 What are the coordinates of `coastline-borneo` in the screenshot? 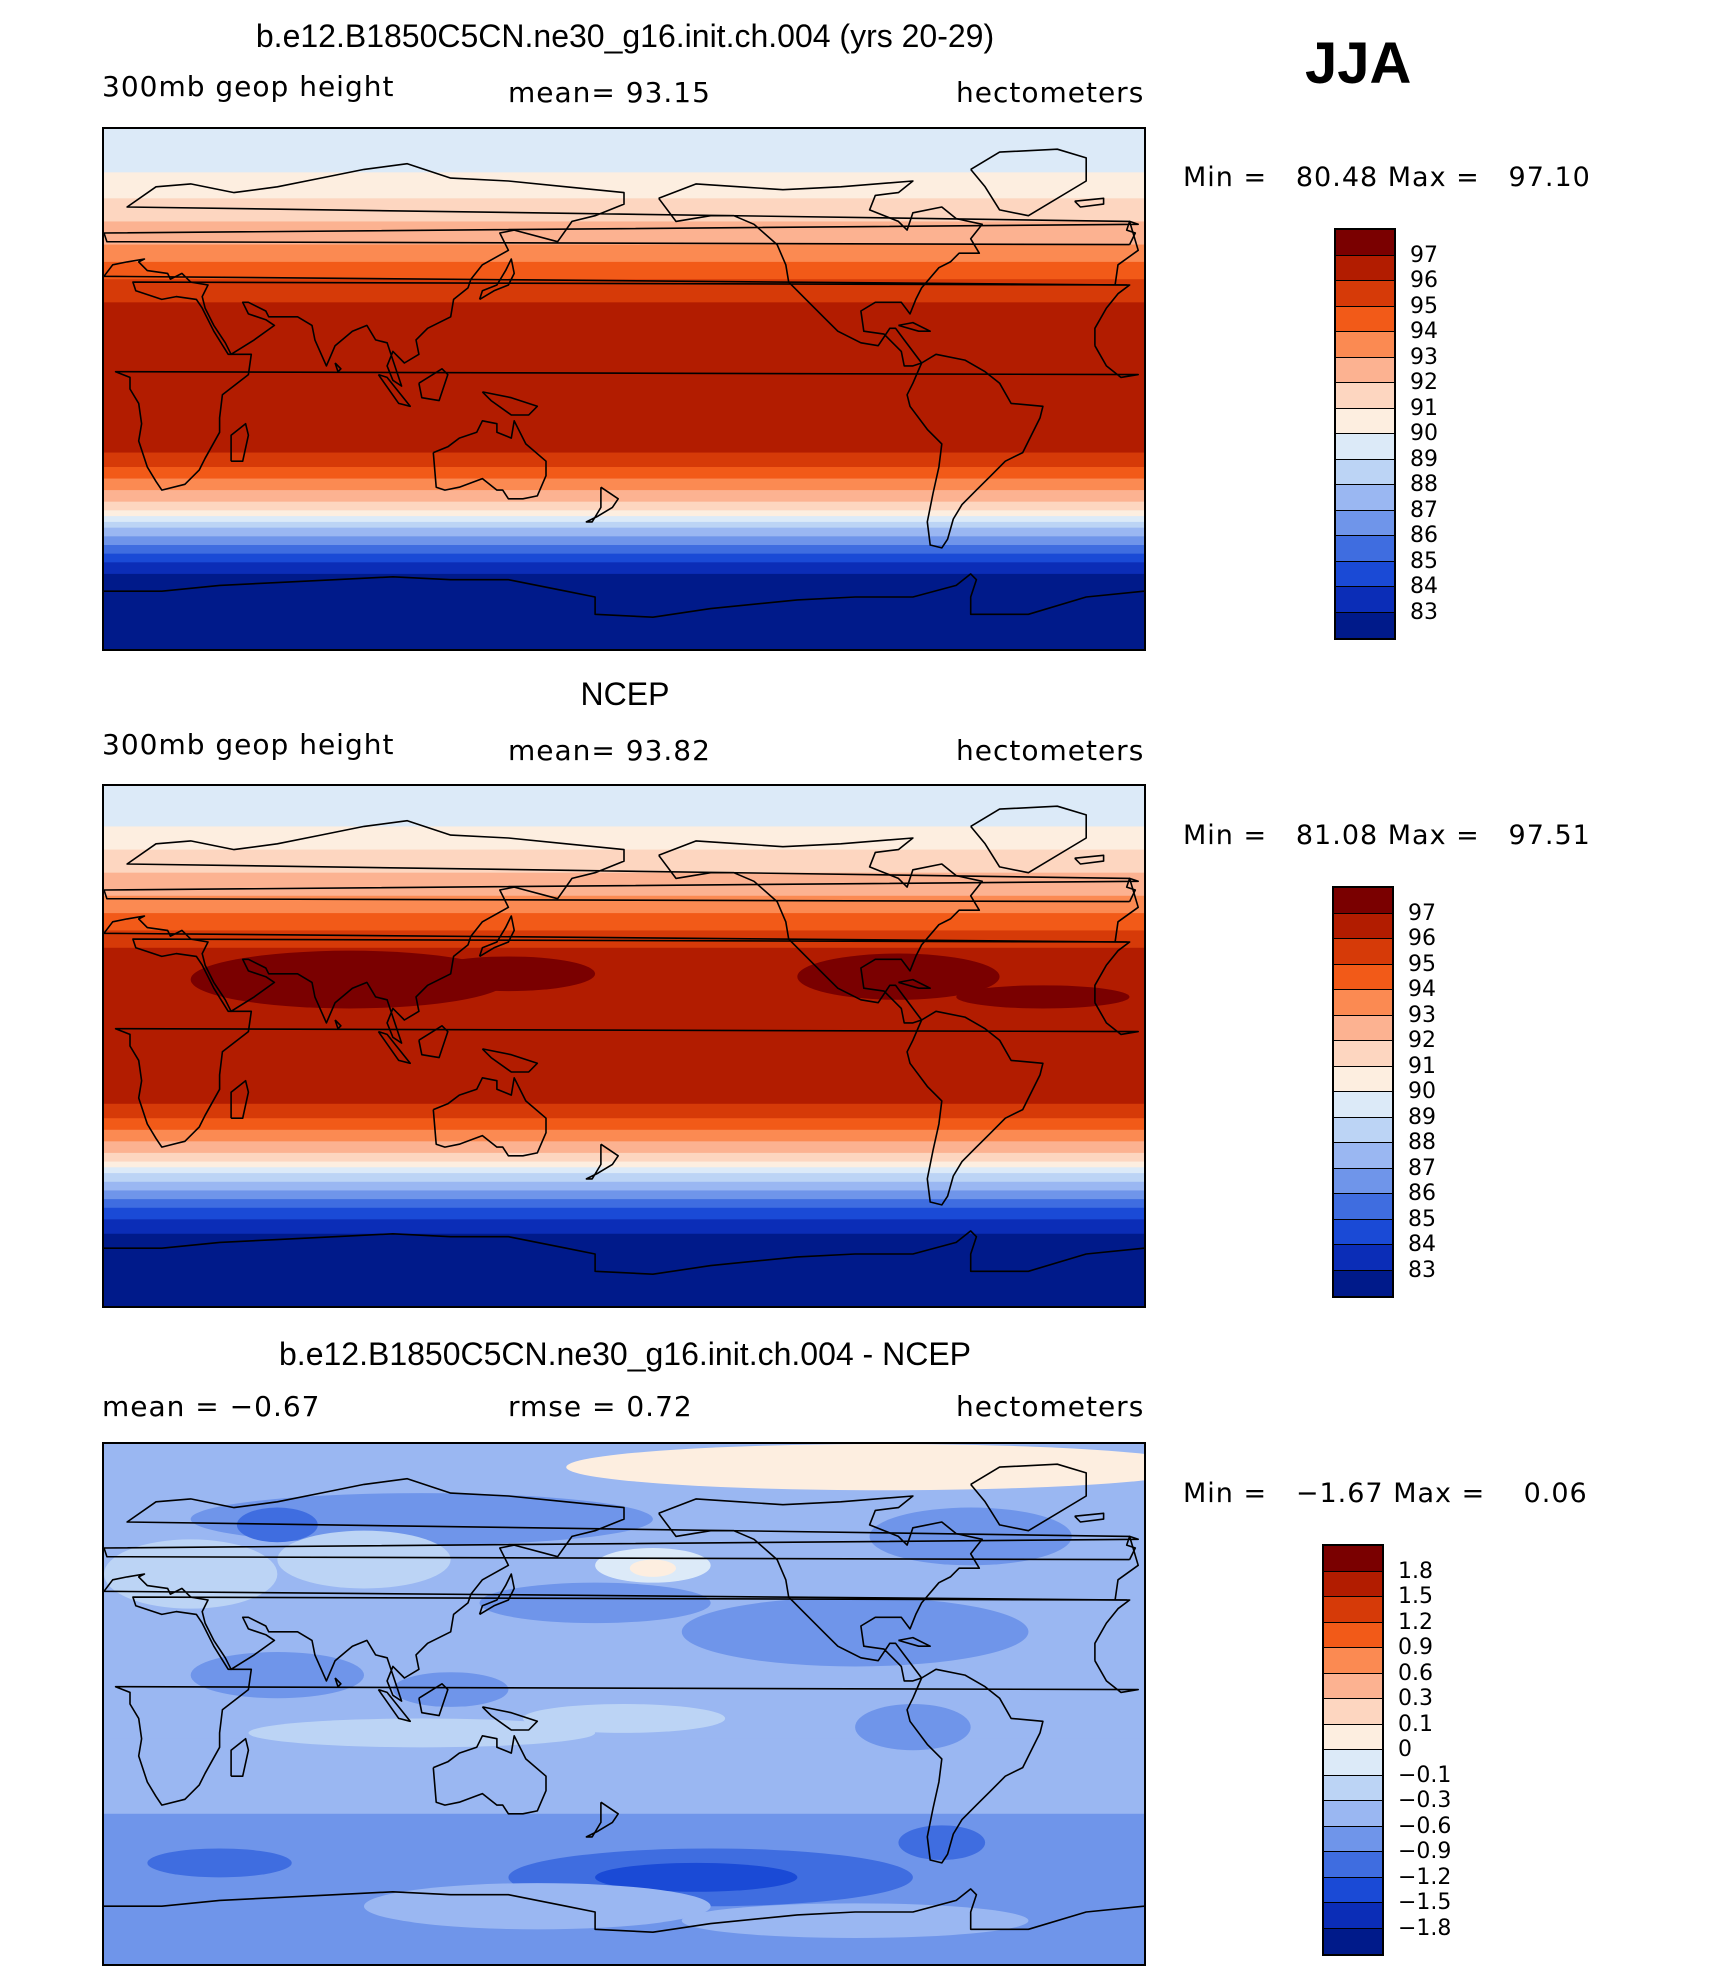 It's located at (433, 385).